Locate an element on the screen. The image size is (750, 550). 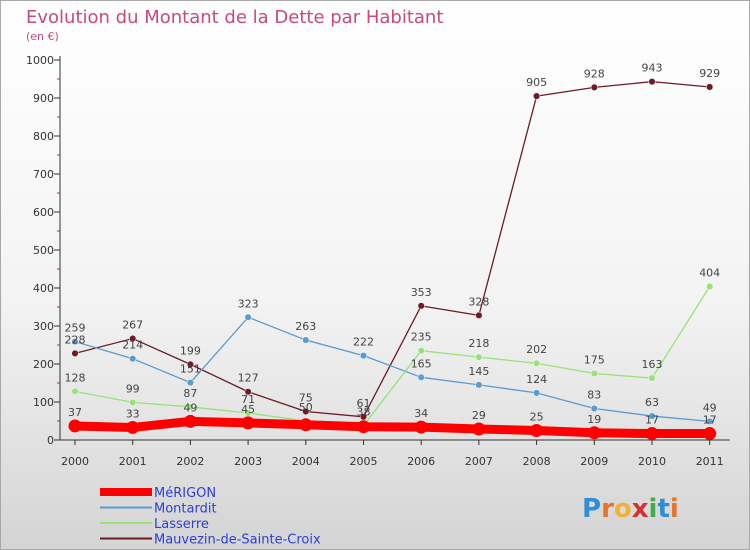
data-label-lasserre: 202 is located at coordinates (536, 349).